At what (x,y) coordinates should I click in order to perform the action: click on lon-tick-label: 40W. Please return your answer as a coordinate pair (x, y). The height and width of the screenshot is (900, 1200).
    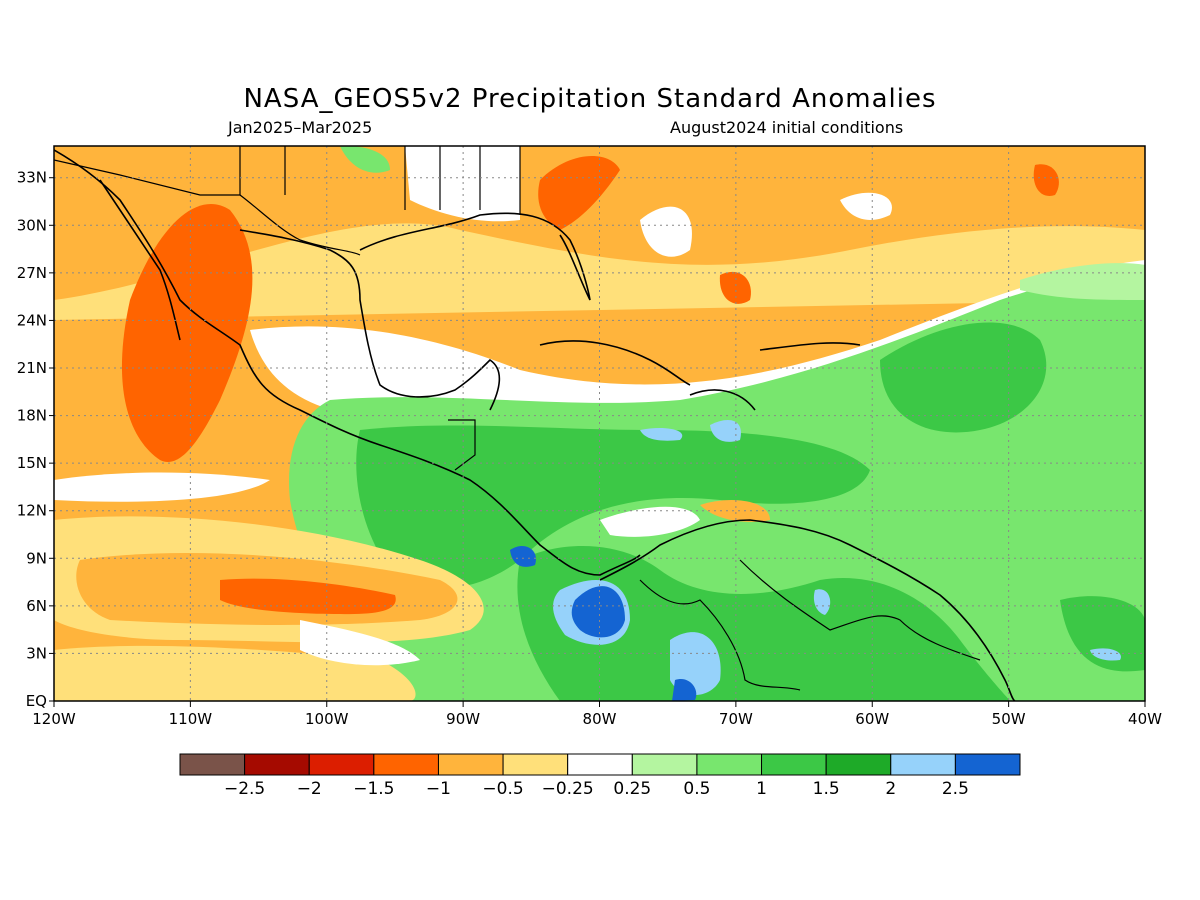
    Looking at the image, I should click on (1145, 719).